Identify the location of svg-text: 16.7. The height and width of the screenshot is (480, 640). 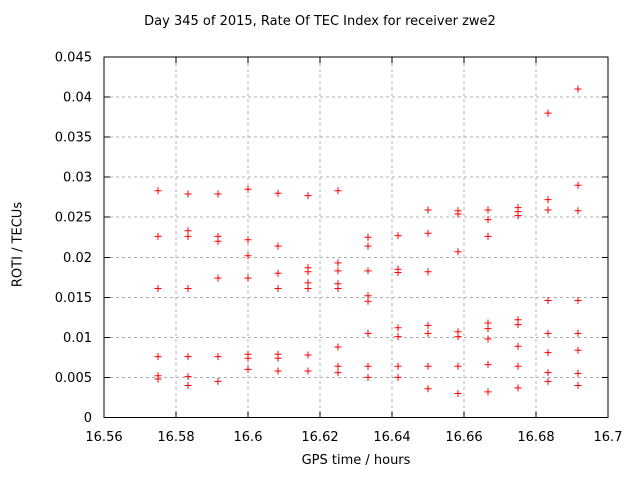
(608, 437).